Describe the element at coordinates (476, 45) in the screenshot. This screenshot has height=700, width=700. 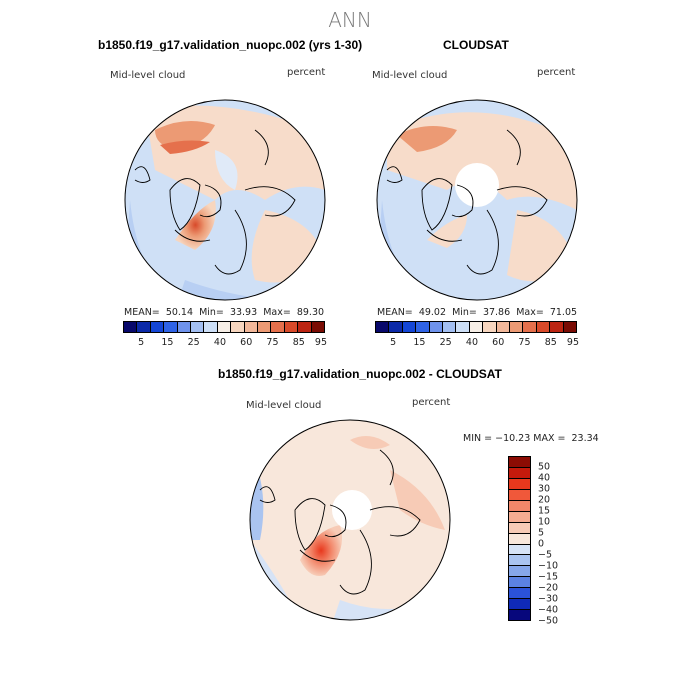
I see `panel-2-title: CLOUDSAT` at that location.